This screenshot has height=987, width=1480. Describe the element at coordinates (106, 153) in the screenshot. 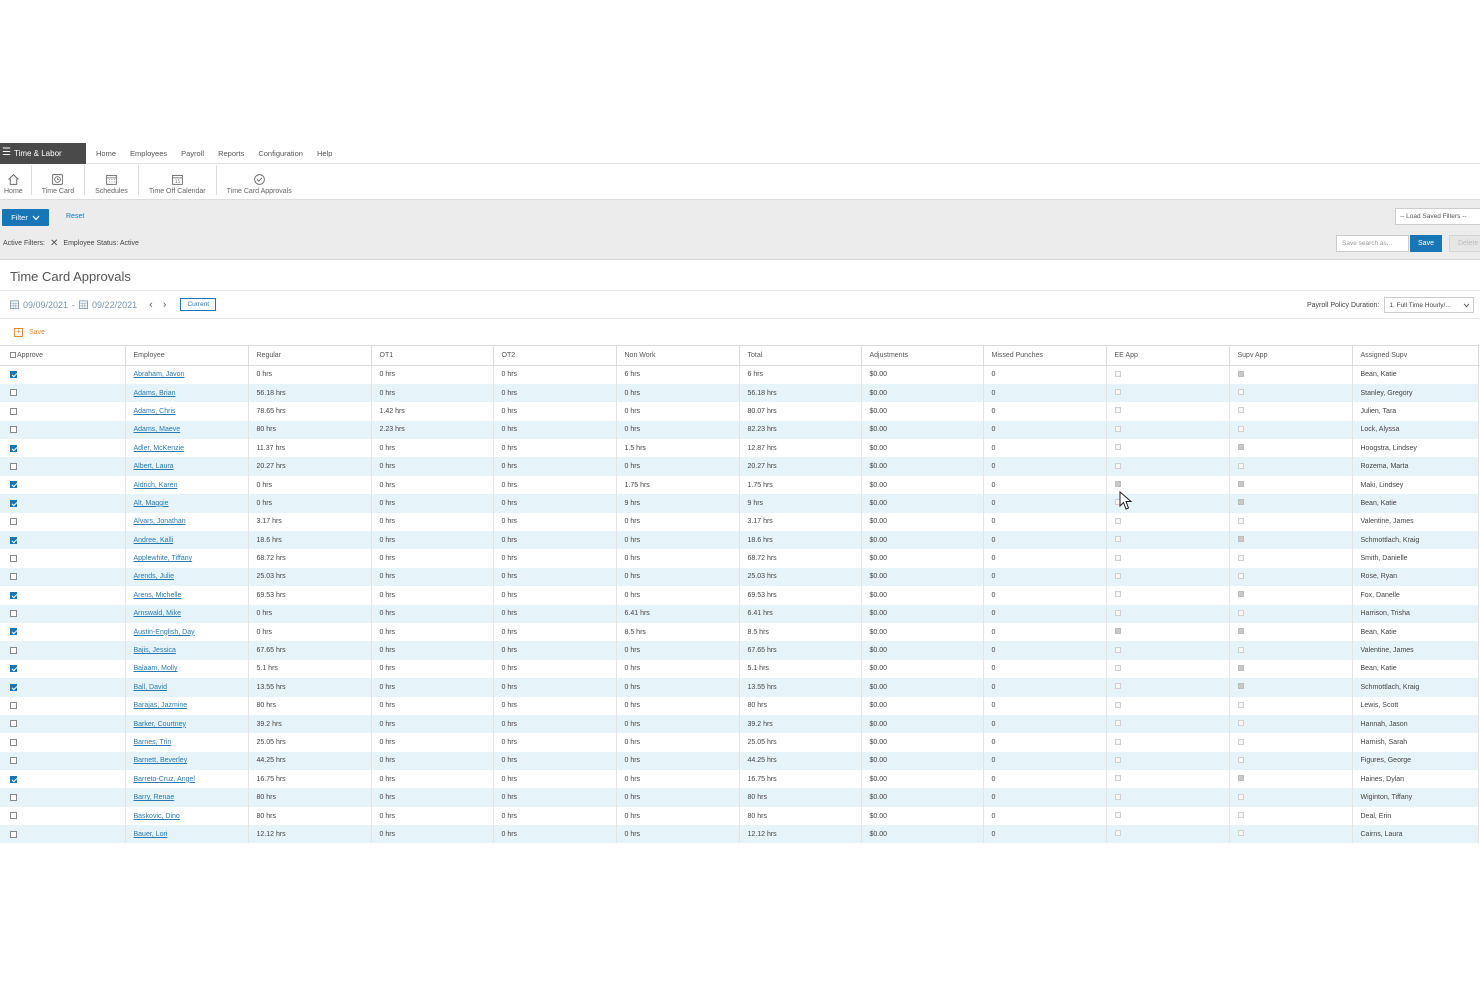

I see `nav-home: Home` at that location.